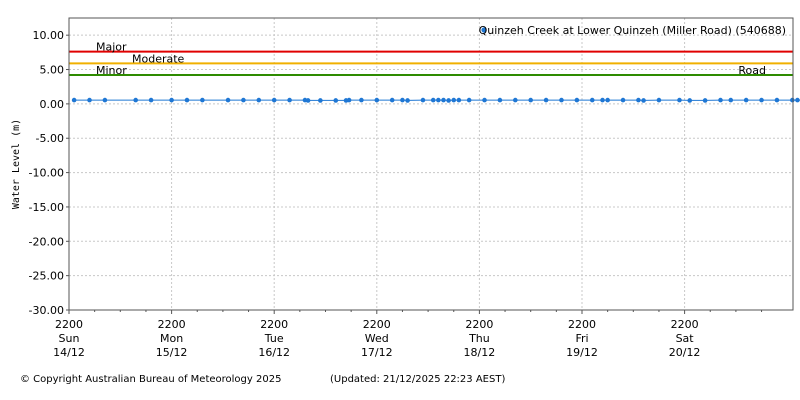 The image size is (800, 400). What do you see at coordinates (582, 352) in the screenshot?
I see `x-tick-date: 19/12` at bounding box center [582, 352].